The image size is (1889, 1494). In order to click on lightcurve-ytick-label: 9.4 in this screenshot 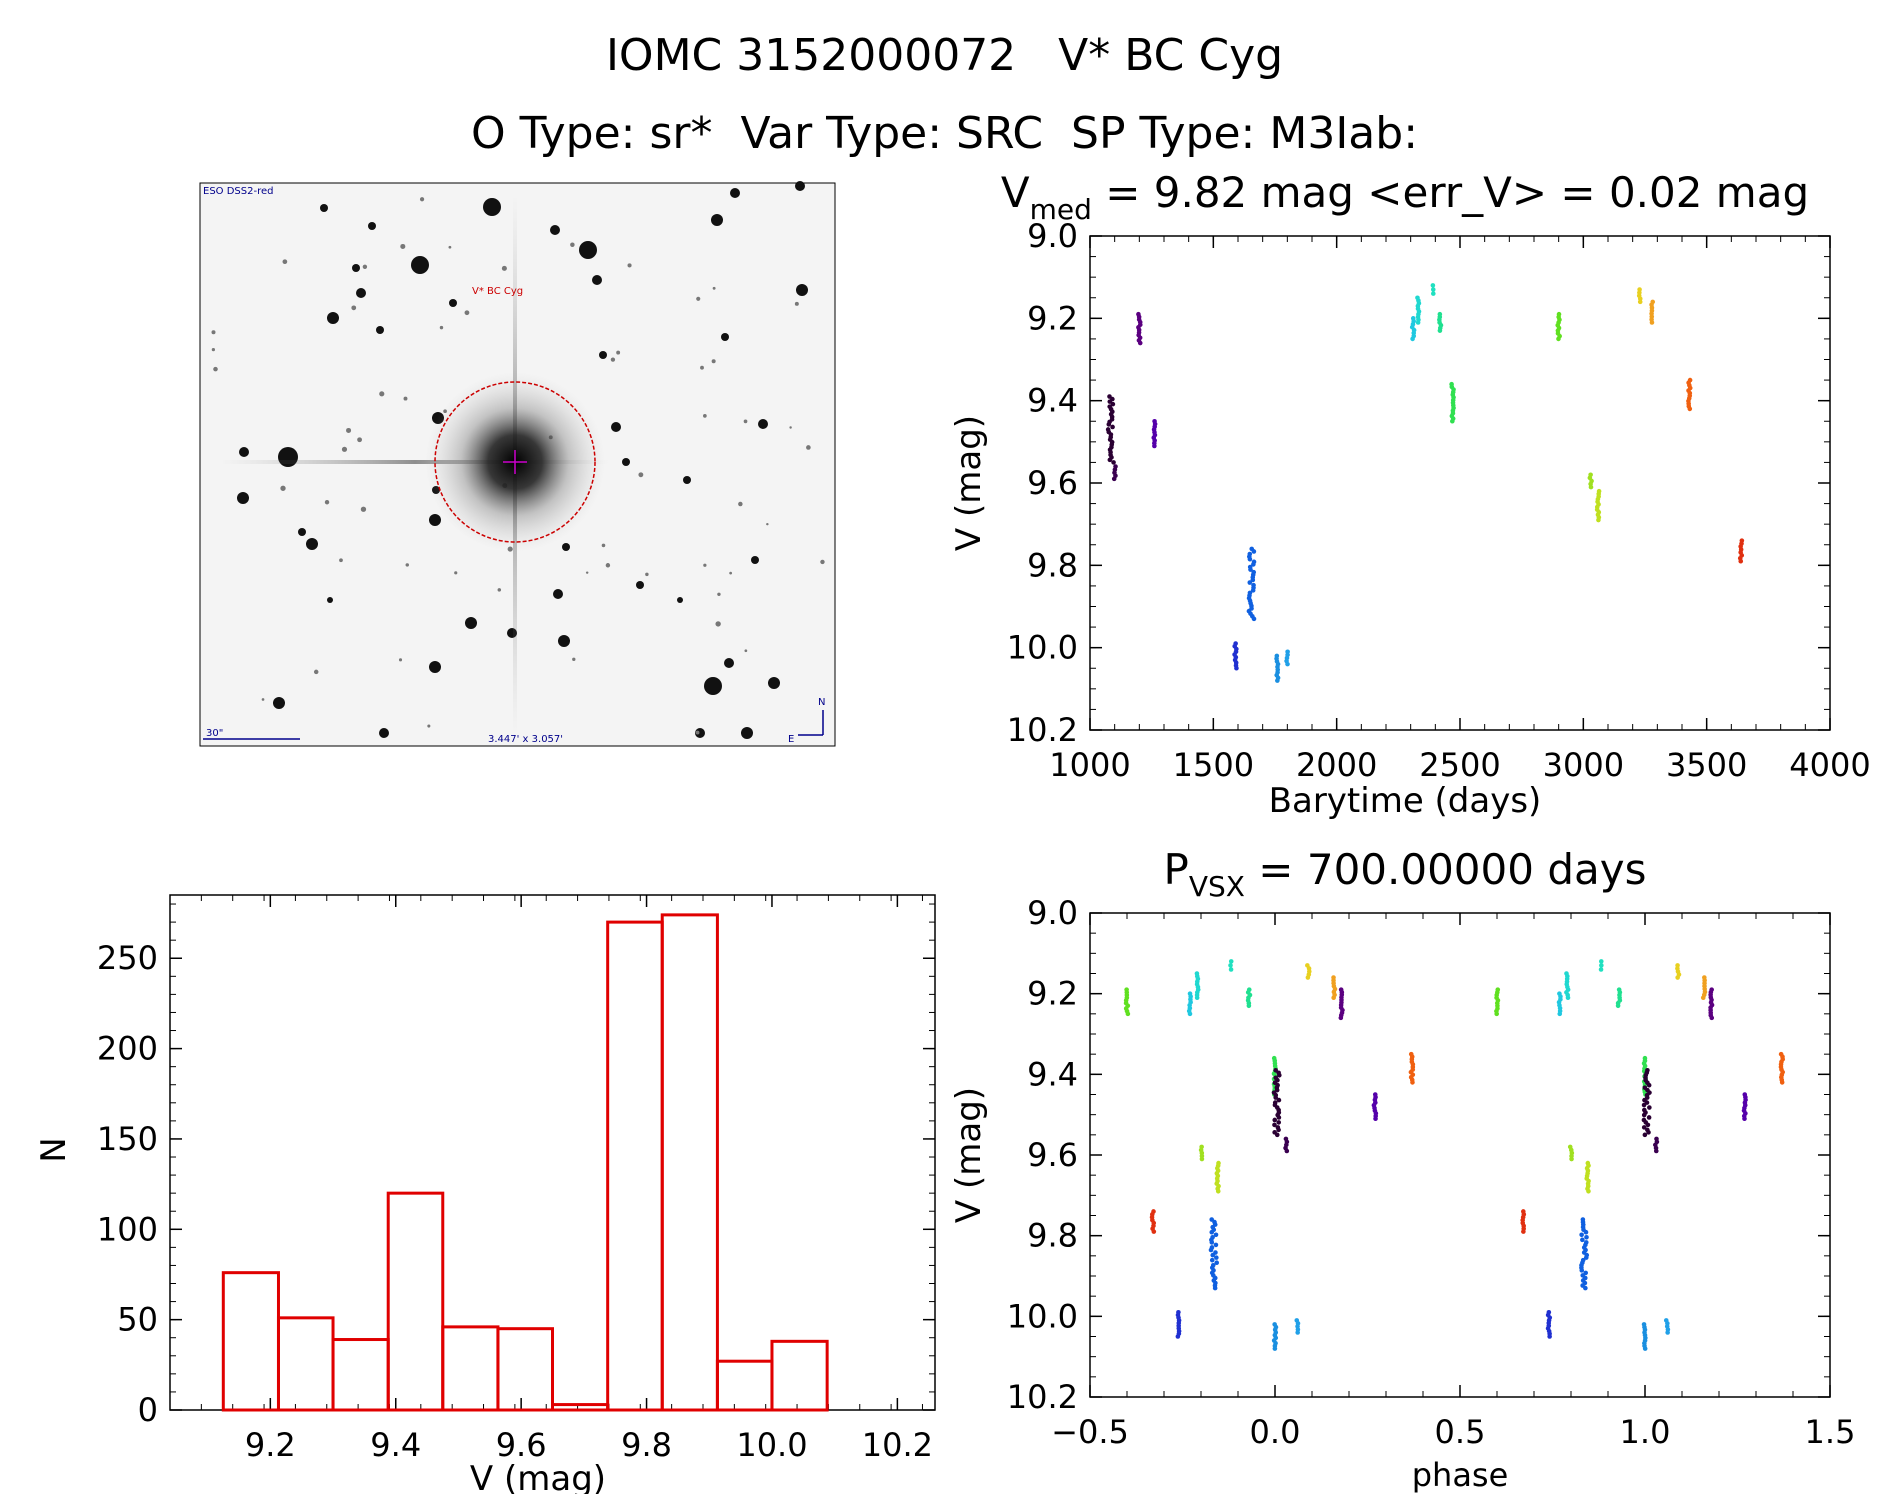, I will do `click(1052, 401)`.